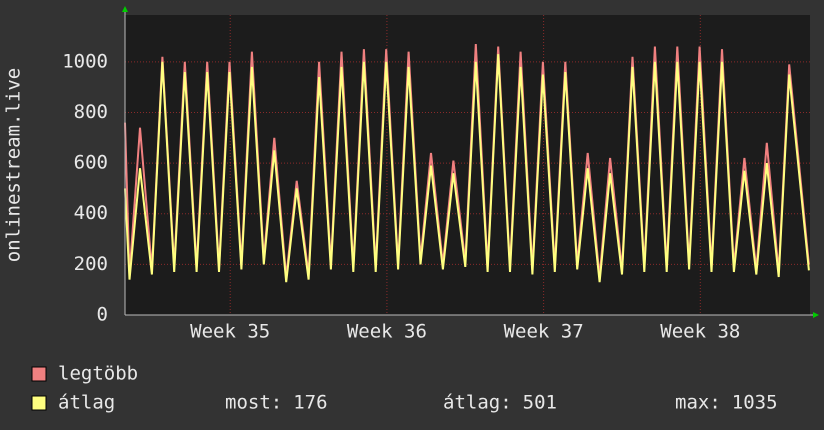  What do you see at coordinates (755, 403) in the screenshot?
I see `stat-value: 1035` at bounding box center [755, 403].